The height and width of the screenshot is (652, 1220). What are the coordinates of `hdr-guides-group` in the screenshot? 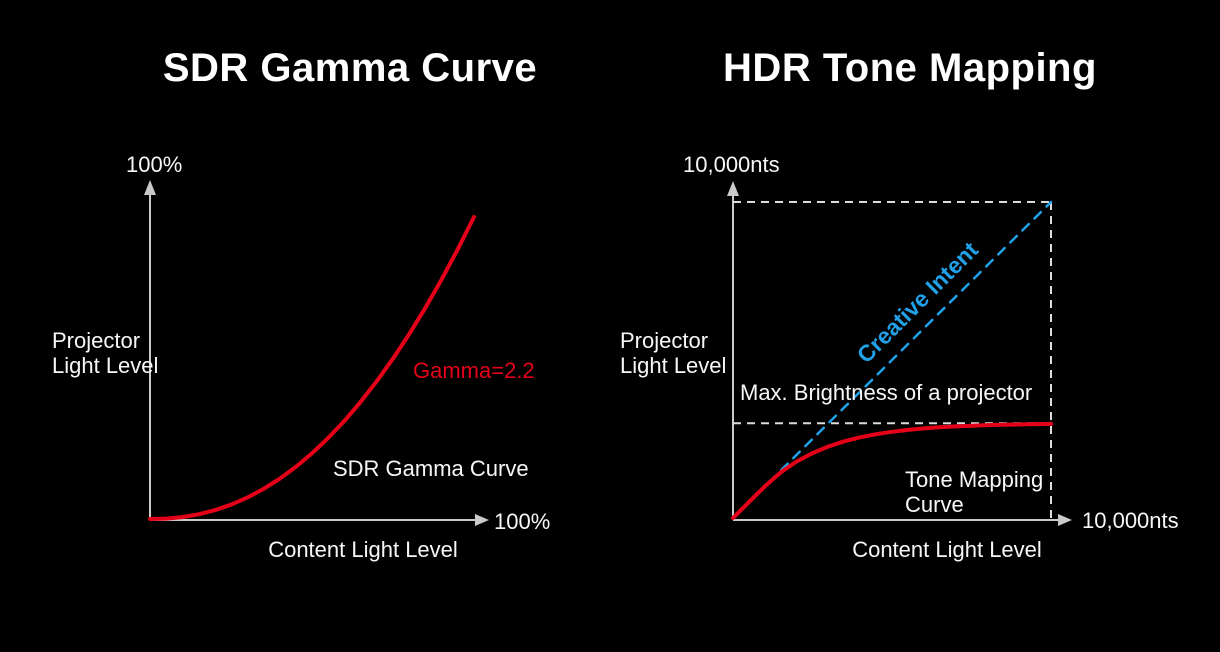 It's located at (892, 359).